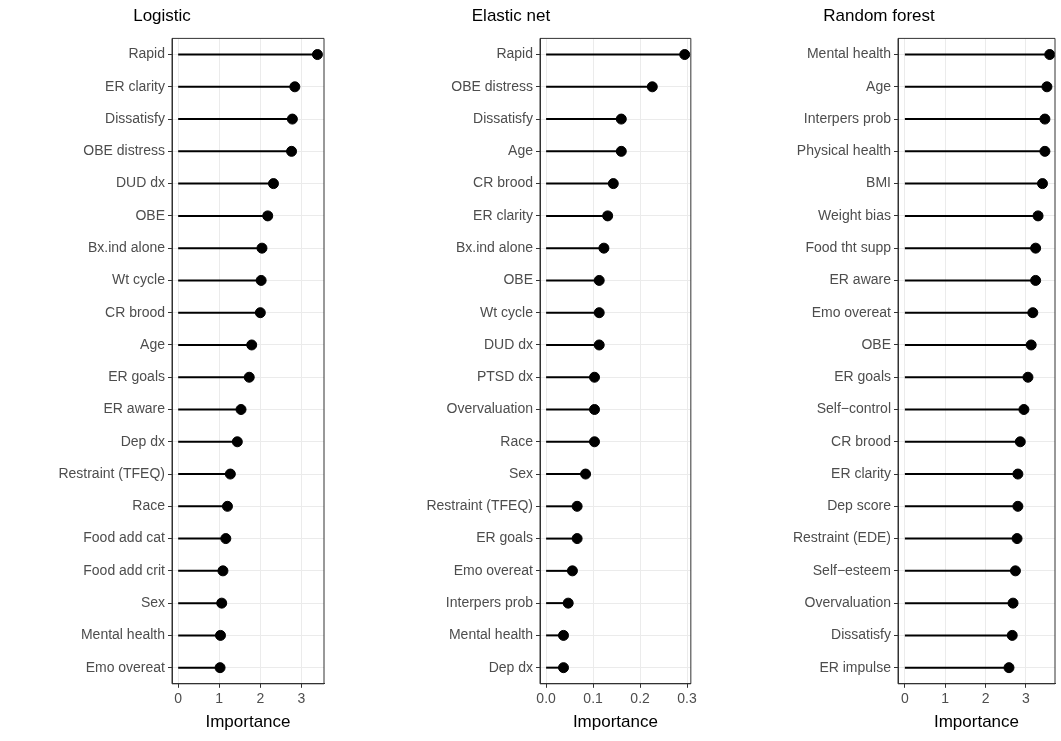 Image resolution: width=1061 pixels, height=741 pixels. I want to click on y-tick-label: PTSD dx, so click(504, 376).